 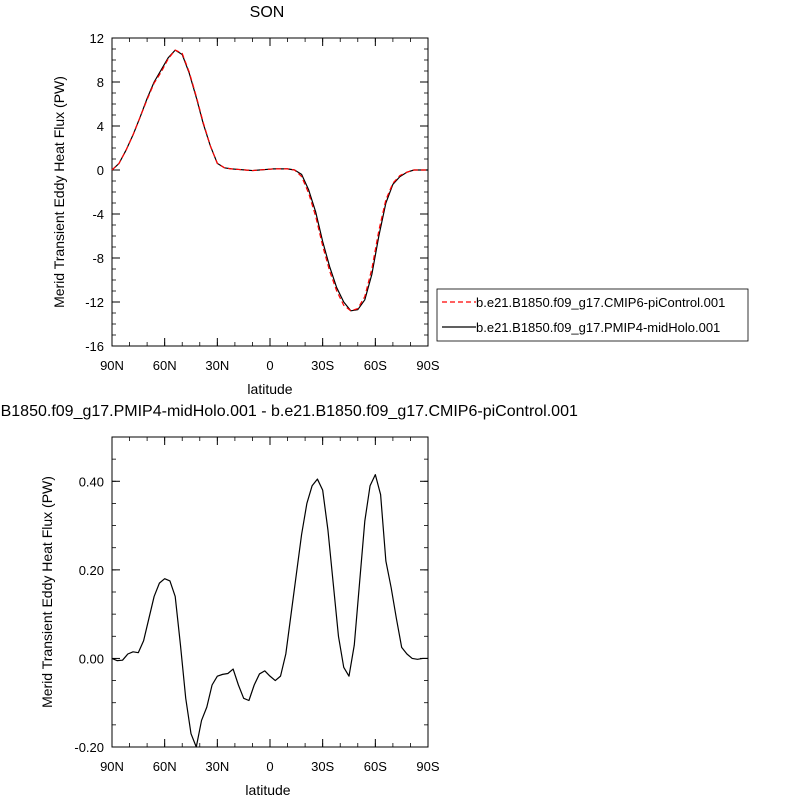 What do you see at coordinates (267, 790) in the screenshot?
I see `bottom-x-axis-label: latitude` at bounding box center [267, 790].